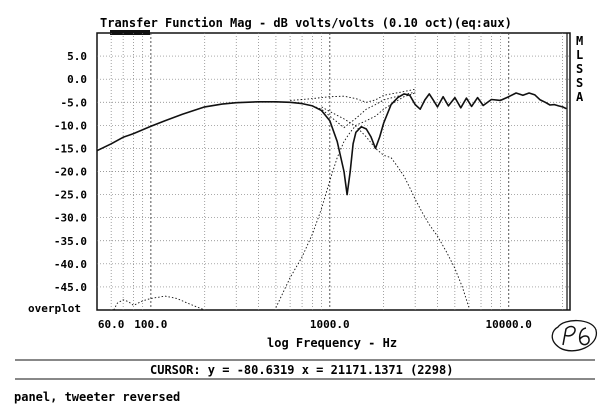 The height and width of the screenshot is (418, 608). What do you see at coordinates (509, 324) in the screenshot?
I see `x-tick-label: 10000.0` at bounding box center [509, 324].